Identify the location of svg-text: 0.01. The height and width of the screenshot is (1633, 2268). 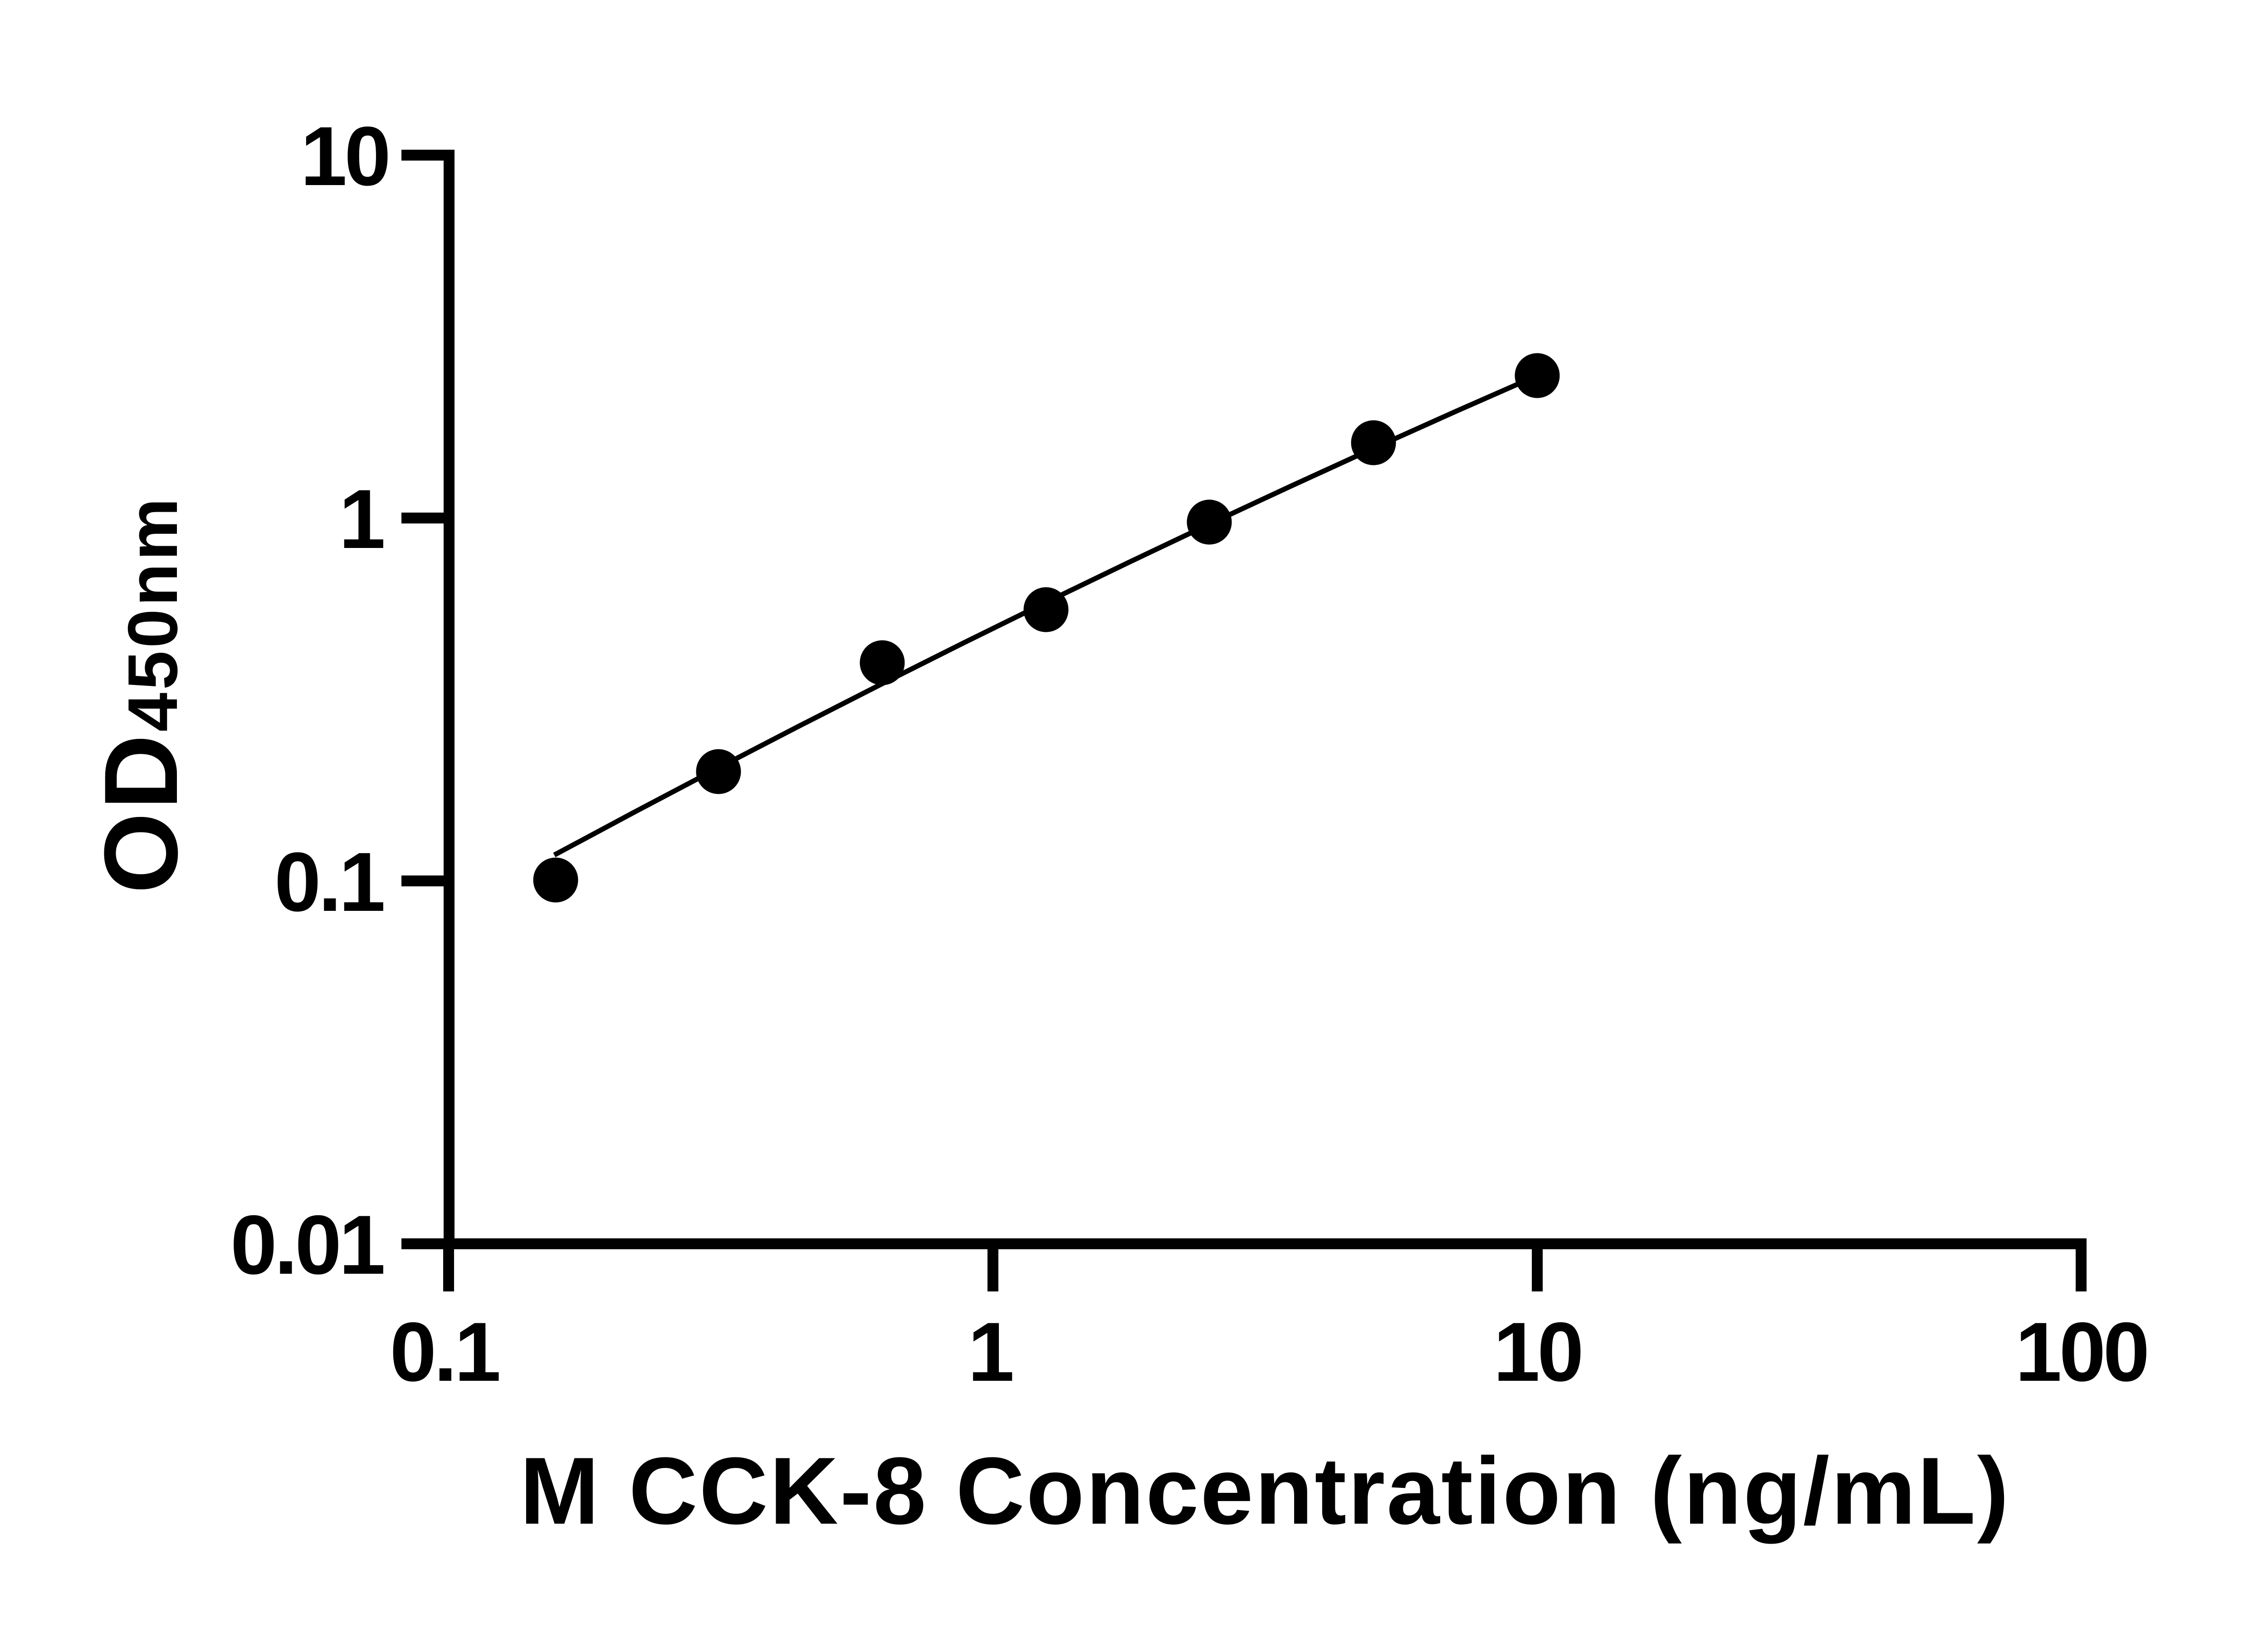
(306, 1245).